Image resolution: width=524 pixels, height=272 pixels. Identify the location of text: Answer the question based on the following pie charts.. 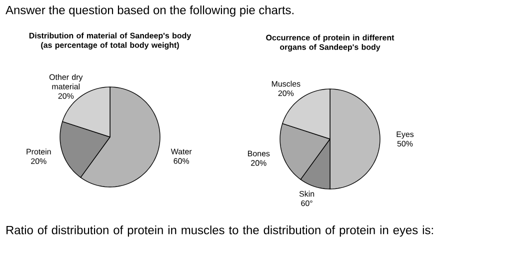
(150, 11).